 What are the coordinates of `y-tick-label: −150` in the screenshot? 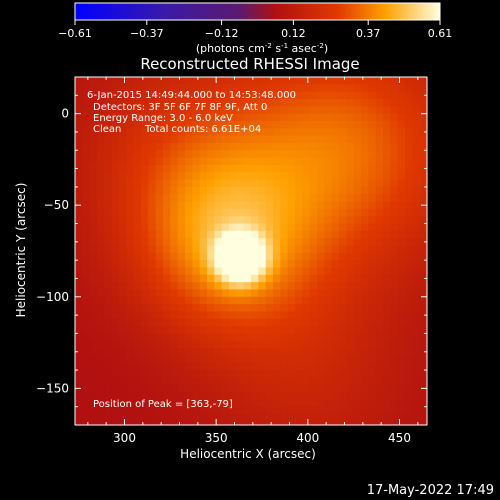 It's located at (52, 388).